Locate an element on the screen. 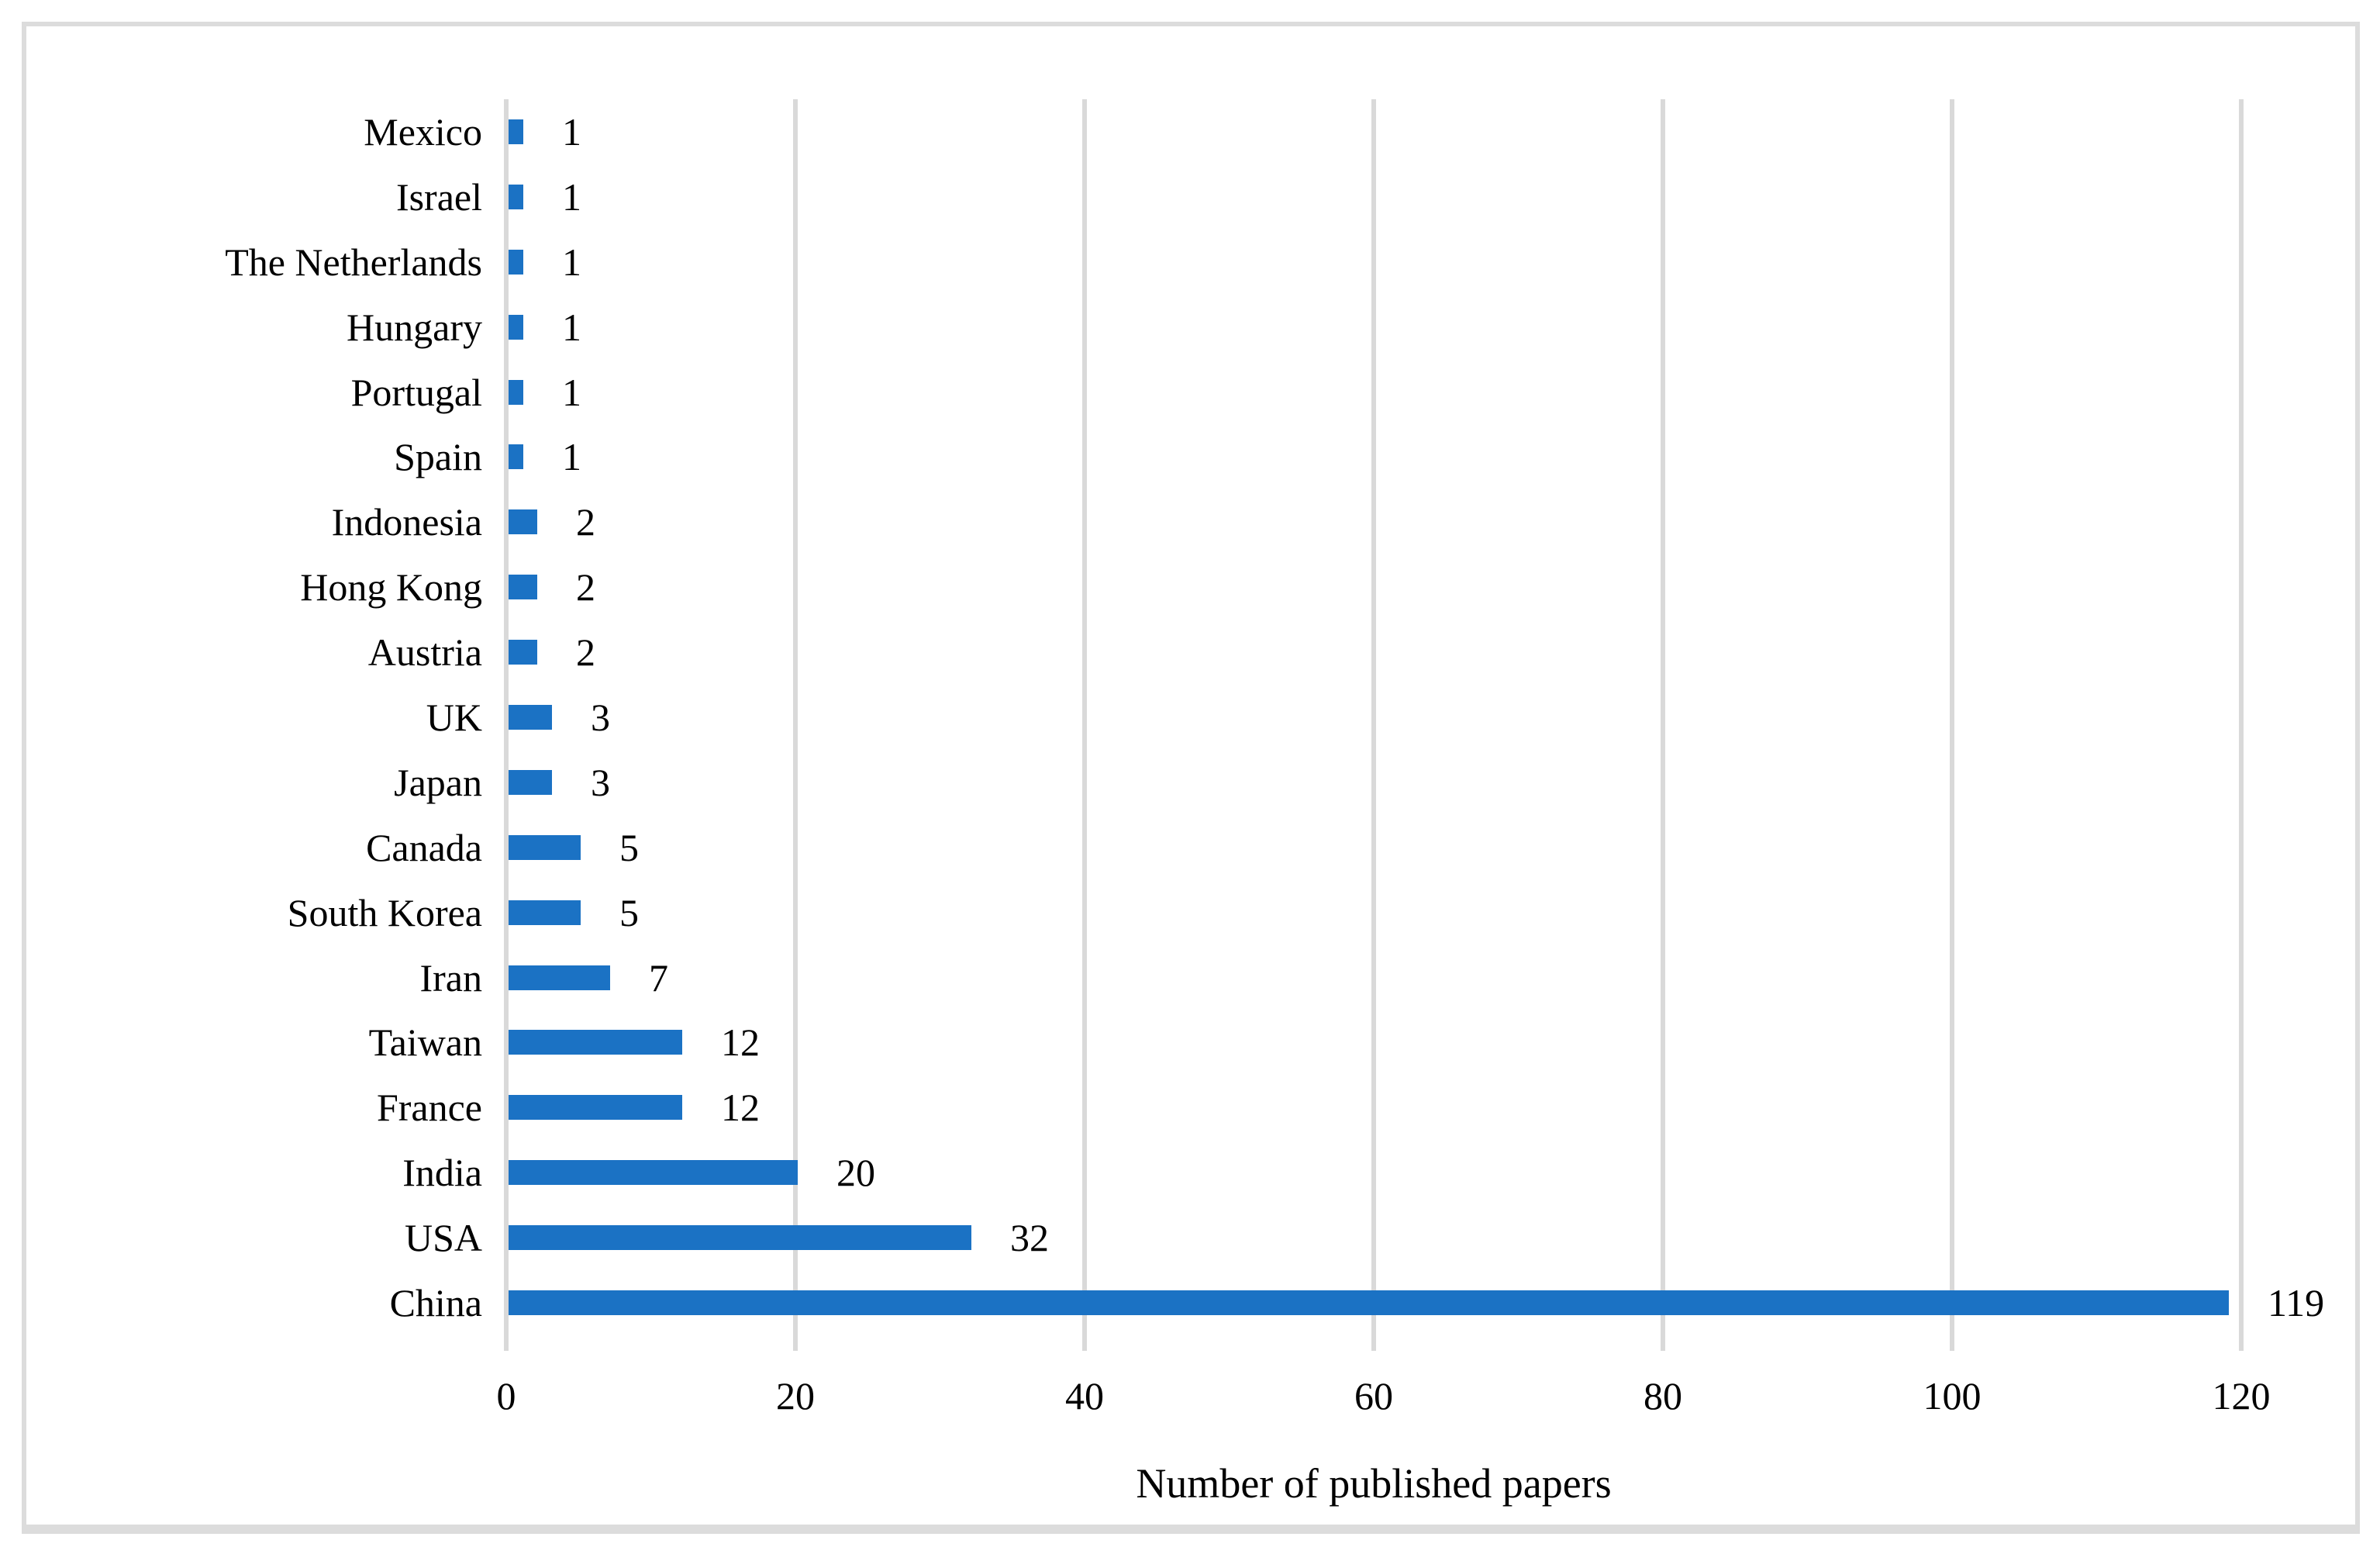  value-label: 20 is located at coordinates (855, 1172).